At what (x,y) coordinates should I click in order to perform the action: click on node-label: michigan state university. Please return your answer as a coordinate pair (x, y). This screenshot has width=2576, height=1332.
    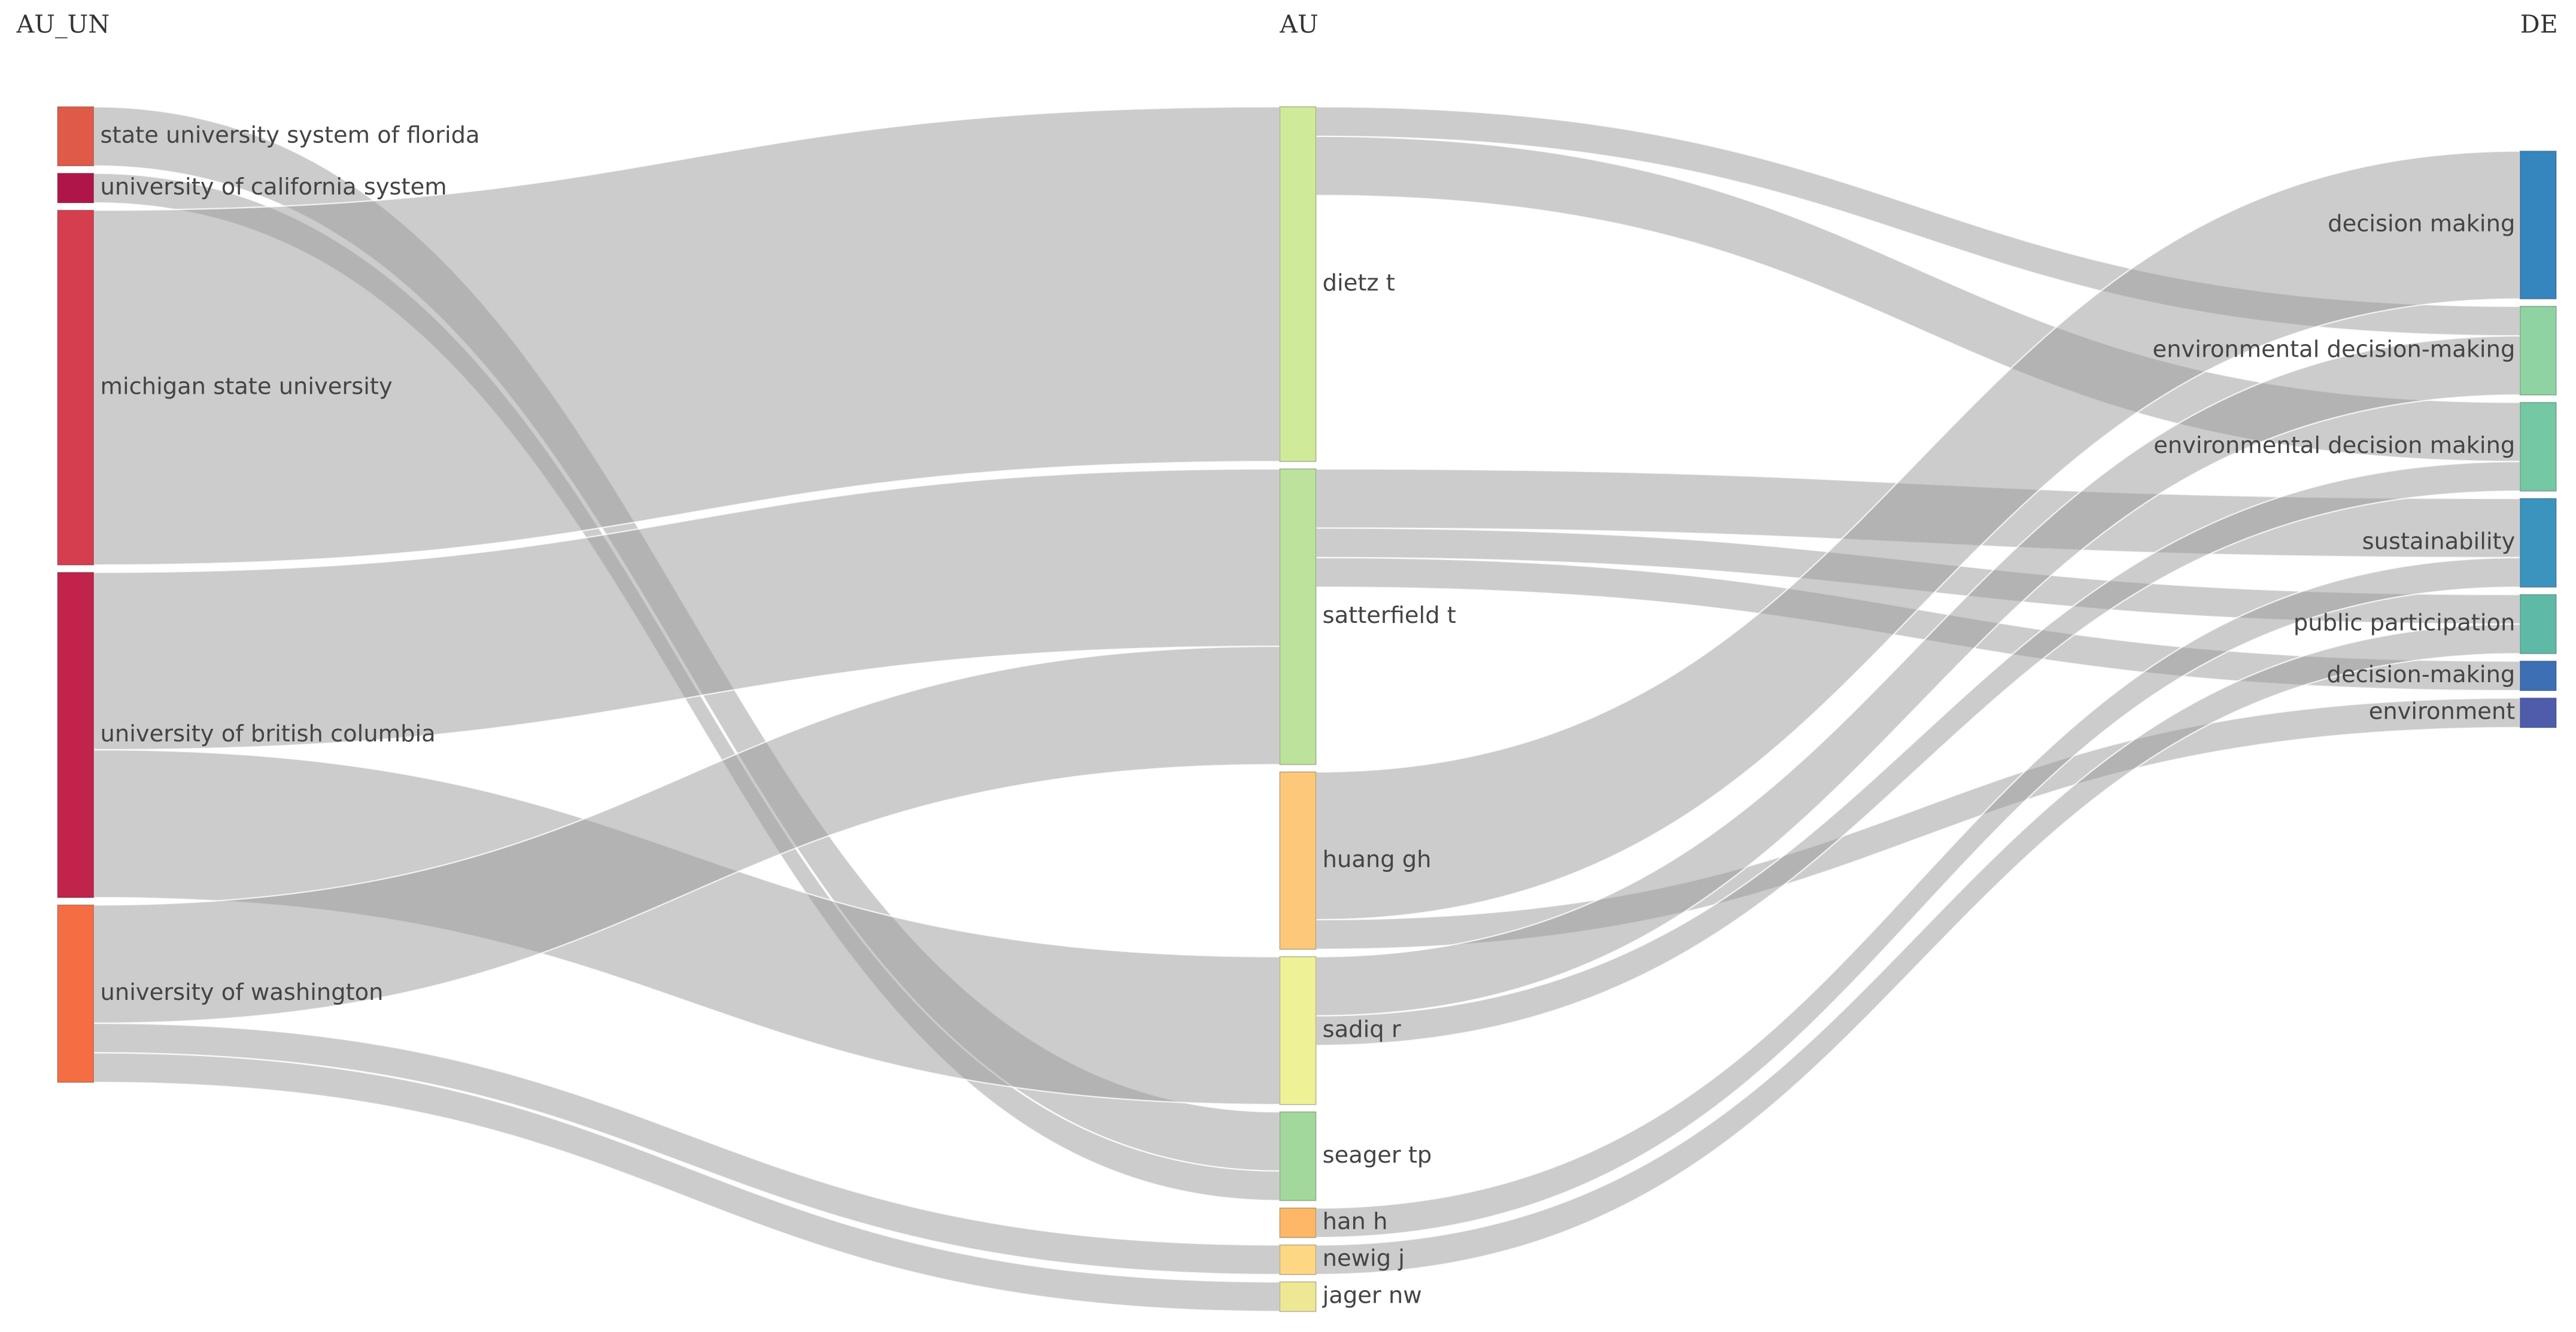
    Looking at the image, I should click on (247, 386).